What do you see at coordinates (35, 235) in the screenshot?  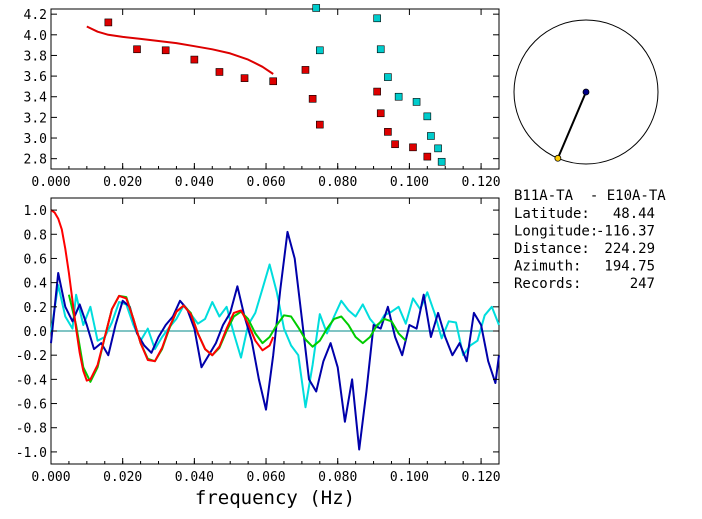 I see `correlation-y-tick-label: 0.8` at bounding box center [35, 235].